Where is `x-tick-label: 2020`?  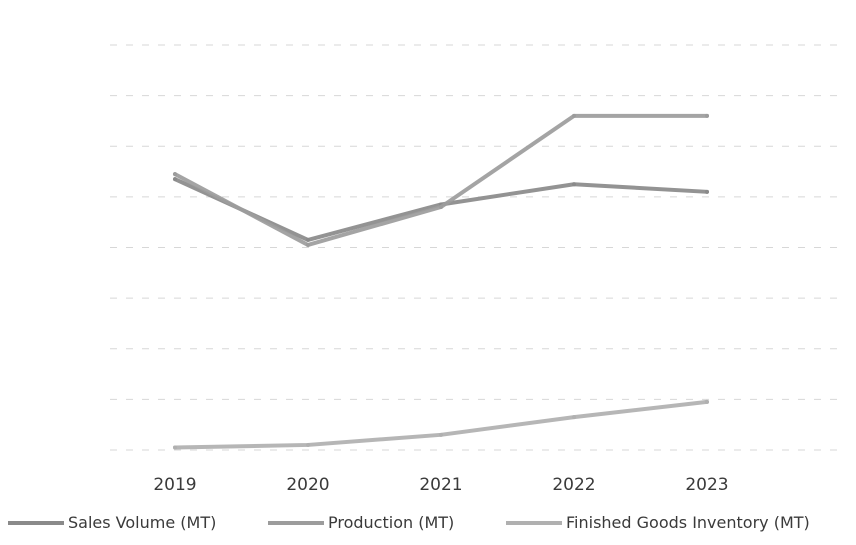
x-tick-label: 2020 is located at coordinates (307, 485).